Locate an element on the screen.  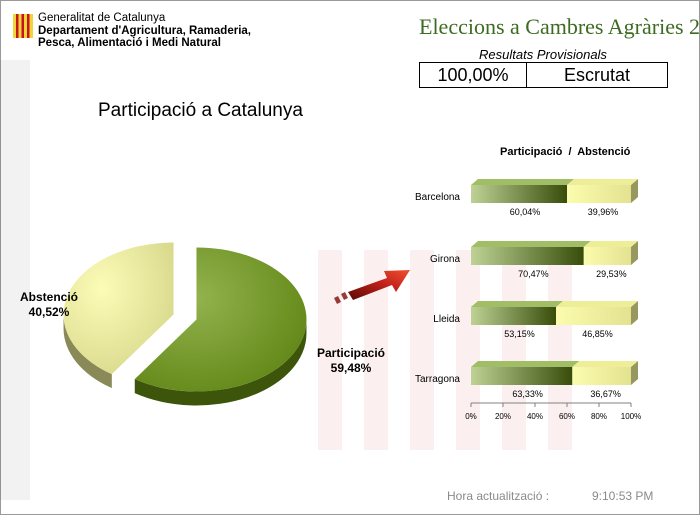
participation-value-label: 60,04% is located at coordinates (525, 212).